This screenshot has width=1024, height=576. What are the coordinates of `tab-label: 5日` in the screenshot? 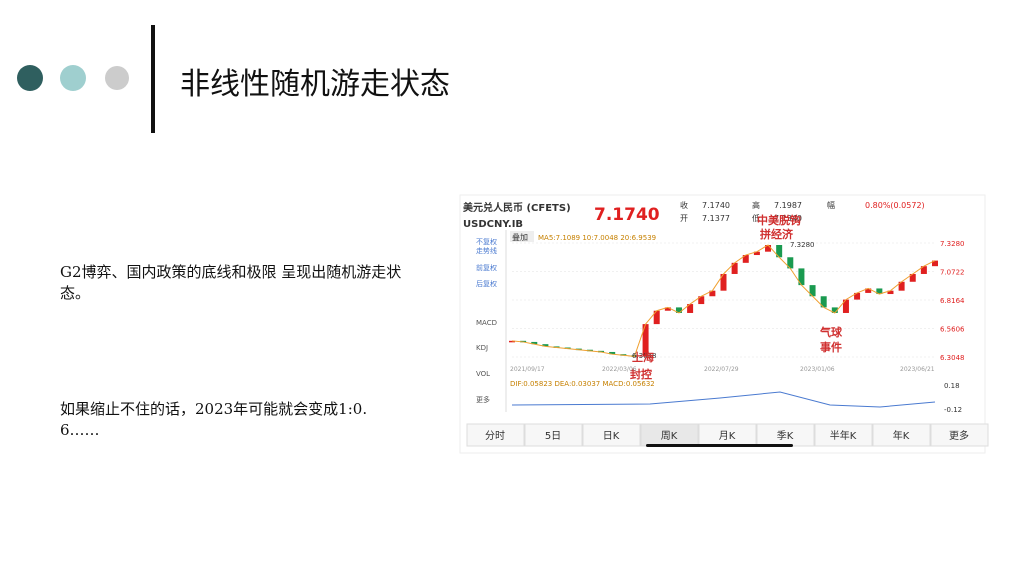 It's located at (553, 436).